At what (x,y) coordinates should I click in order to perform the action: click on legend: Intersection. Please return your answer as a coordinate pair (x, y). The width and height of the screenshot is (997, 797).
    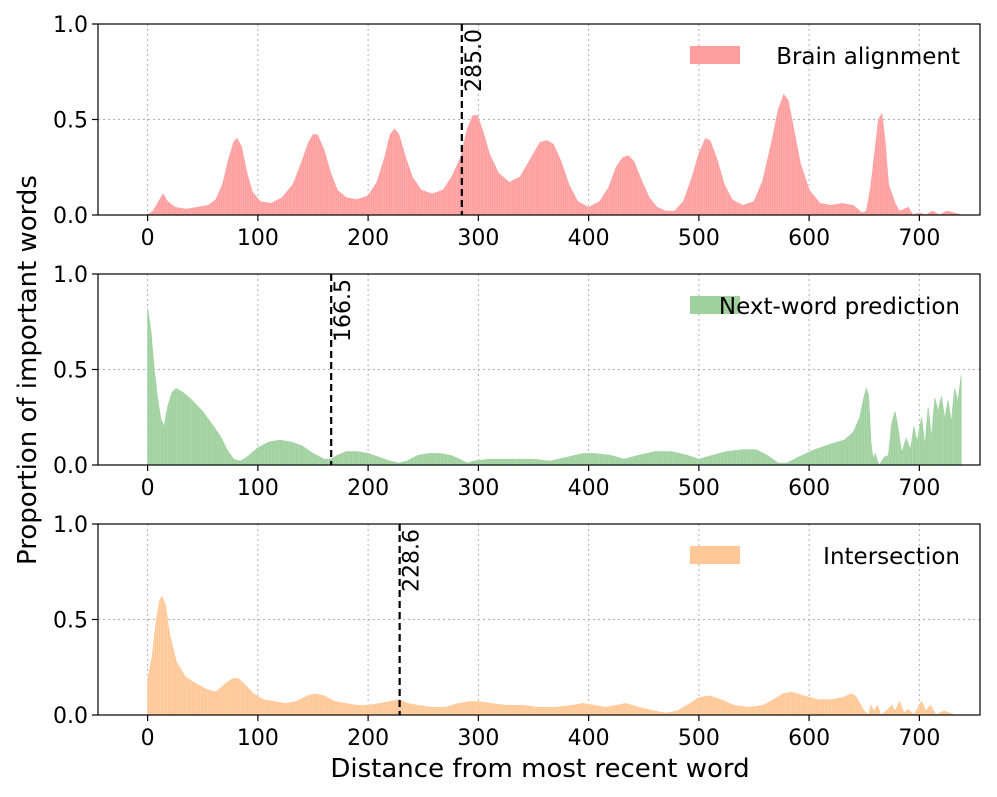
    Looking at the image, I should click on (825, 557).